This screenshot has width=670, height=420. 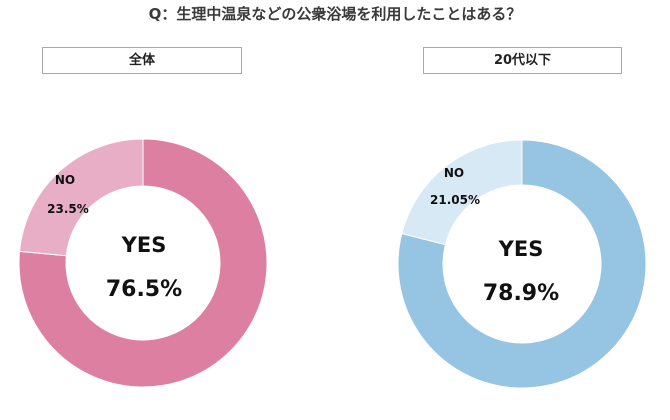 What do you see at coordinates (454, 173) in the screenshot?
I see `label-20s-no: NO` at bounding box center [454, 173].